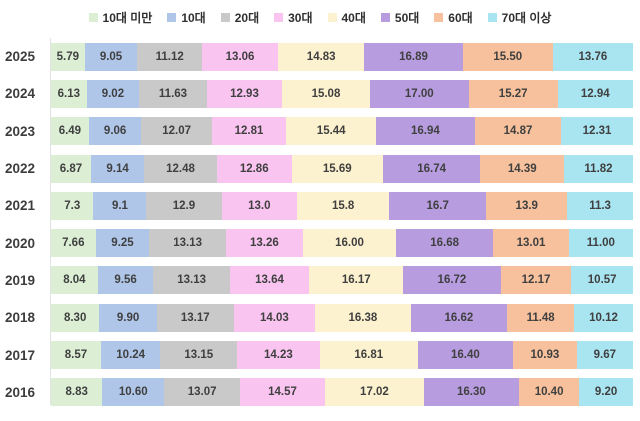 This screenshot has height=421, width=640. Describe the element at coordinates (419, 93) in the screenshot. I see `bar-segment: 17.00` at that location.